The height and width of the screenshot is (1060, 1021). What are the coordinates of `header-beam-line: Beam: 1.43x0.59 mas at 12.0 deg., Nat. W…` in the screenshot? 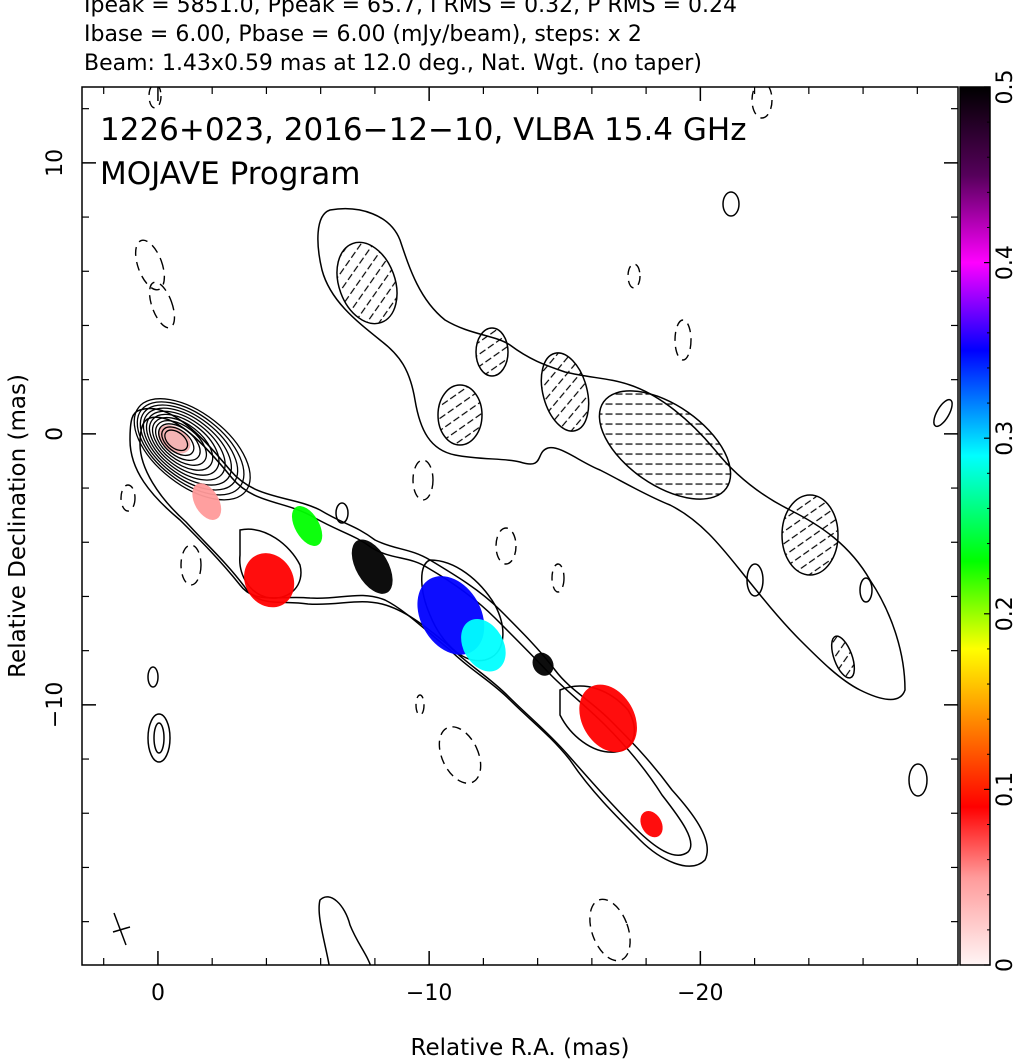 It's located at (393, 63).